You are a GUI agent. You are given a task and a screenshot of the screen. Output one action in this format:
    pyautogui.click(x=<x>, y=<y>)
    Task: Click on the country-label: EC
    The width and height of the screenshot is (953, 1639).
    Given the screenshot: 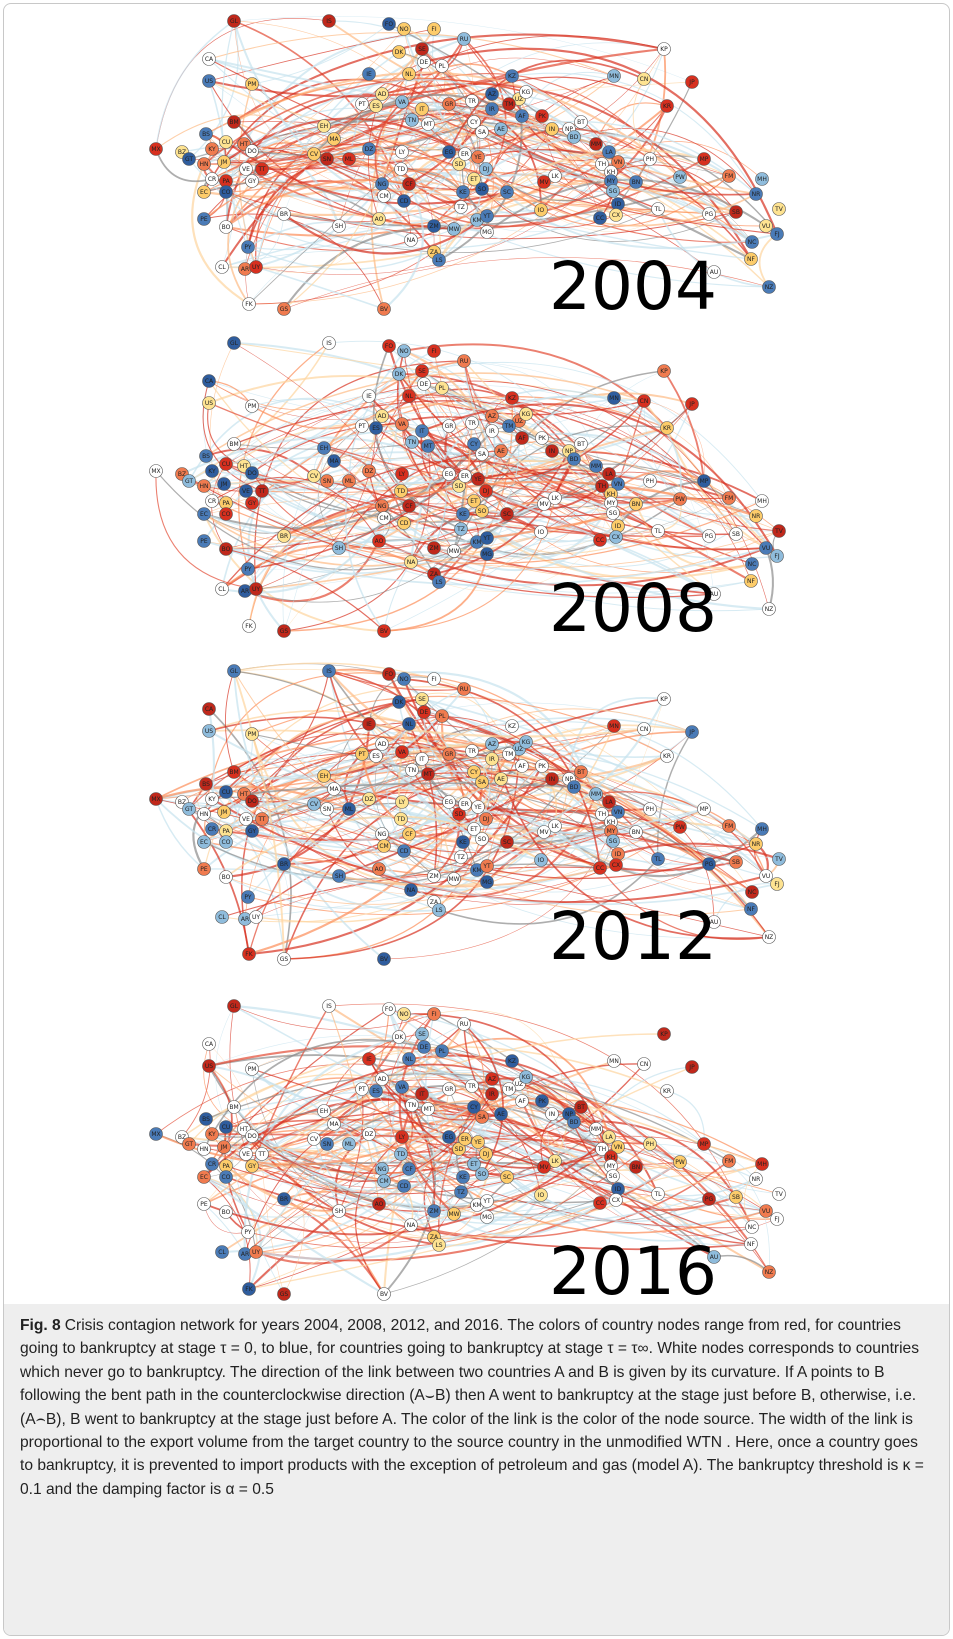 What is the action you would take?
    pyautogui.click(x=204, y=514)
    